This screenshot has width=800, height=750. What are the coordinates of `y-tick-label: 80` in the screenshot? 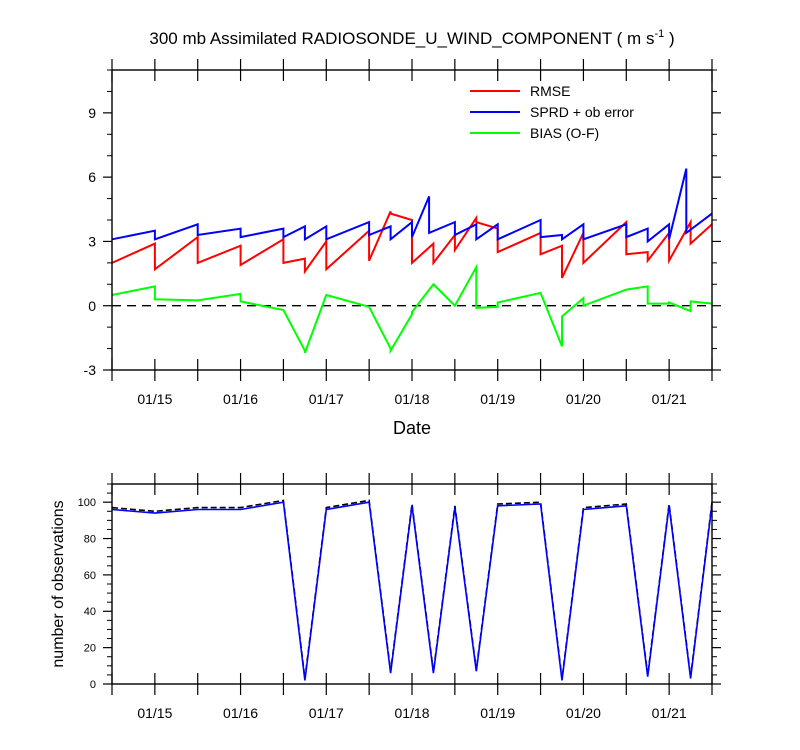 It's located at (90, 540).